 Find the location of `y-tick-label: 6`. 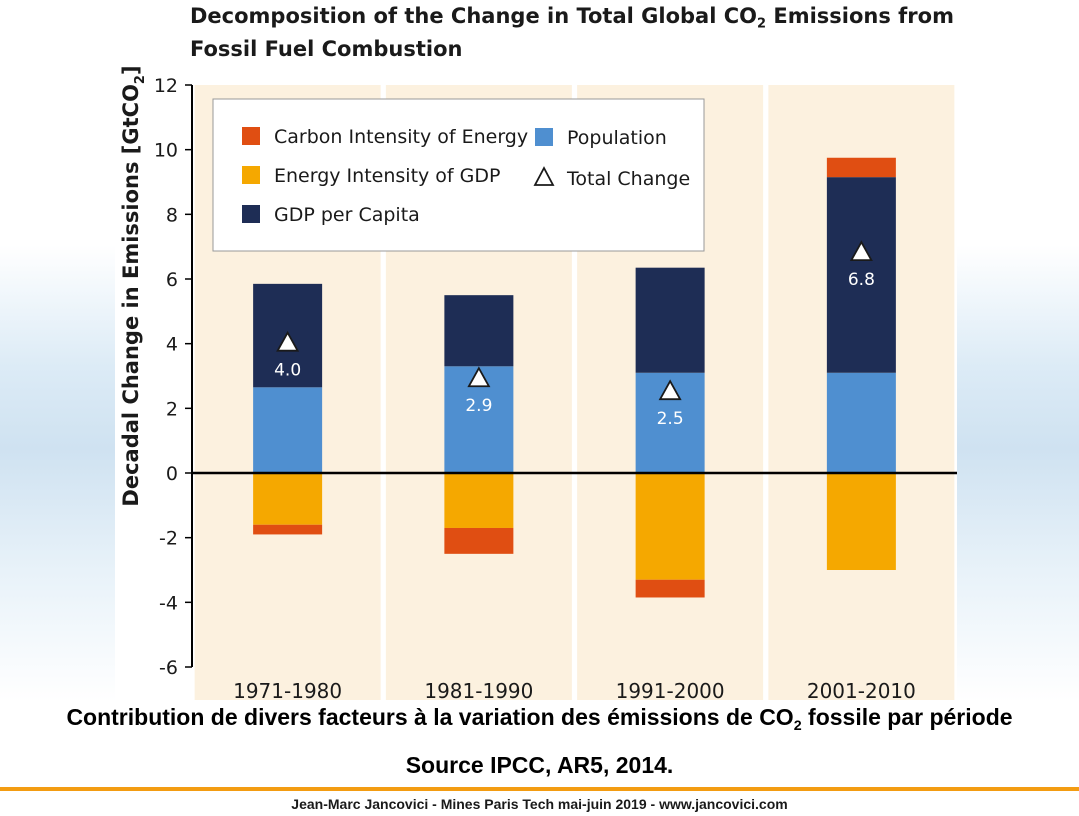

y-tick-label: 6 is located at coordinates (172, 280).